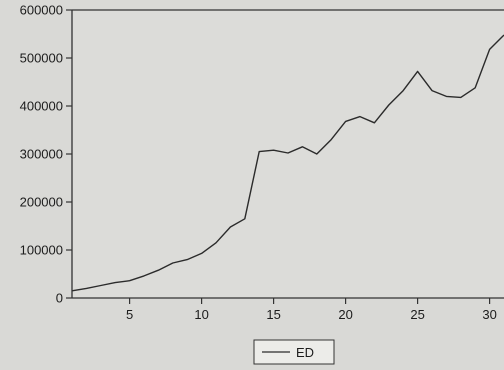  Describe the element at coordinates (41, 202) in the screenshot. I see `y-tick-label: 200000` at that location.